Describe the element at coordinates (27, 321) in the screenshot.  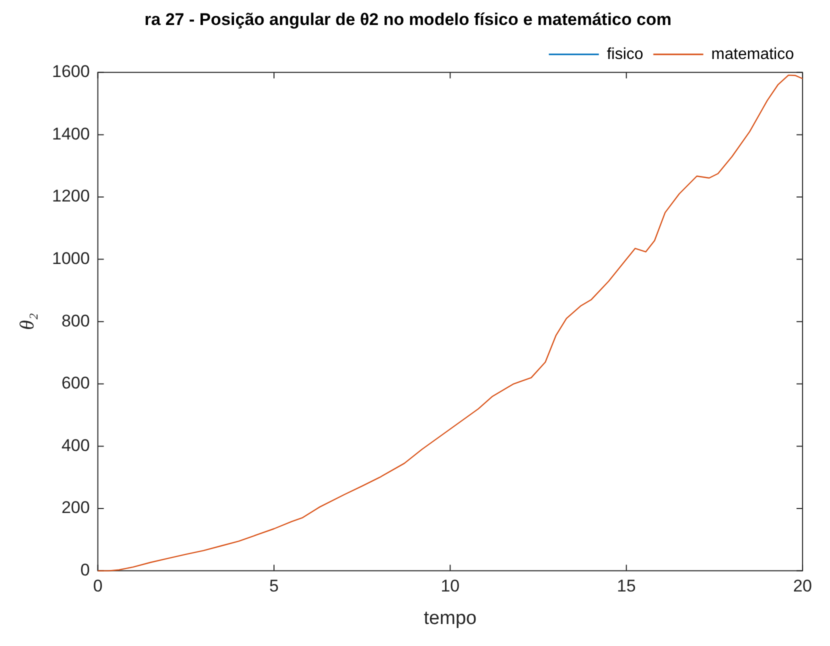
I see `y-axis-title: θ₂` at that location.